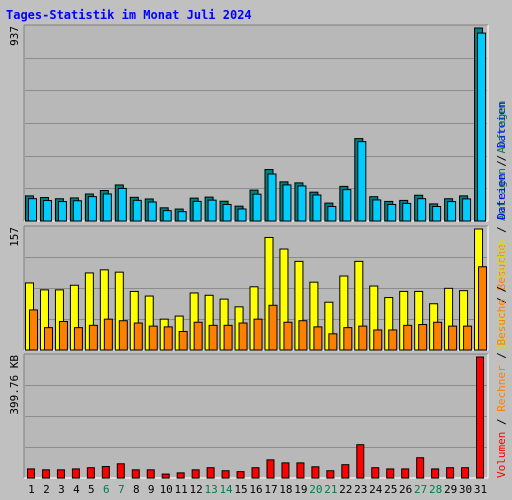  I want to click on y-tick-label-3: 399.76 KB, so click(14, 385).